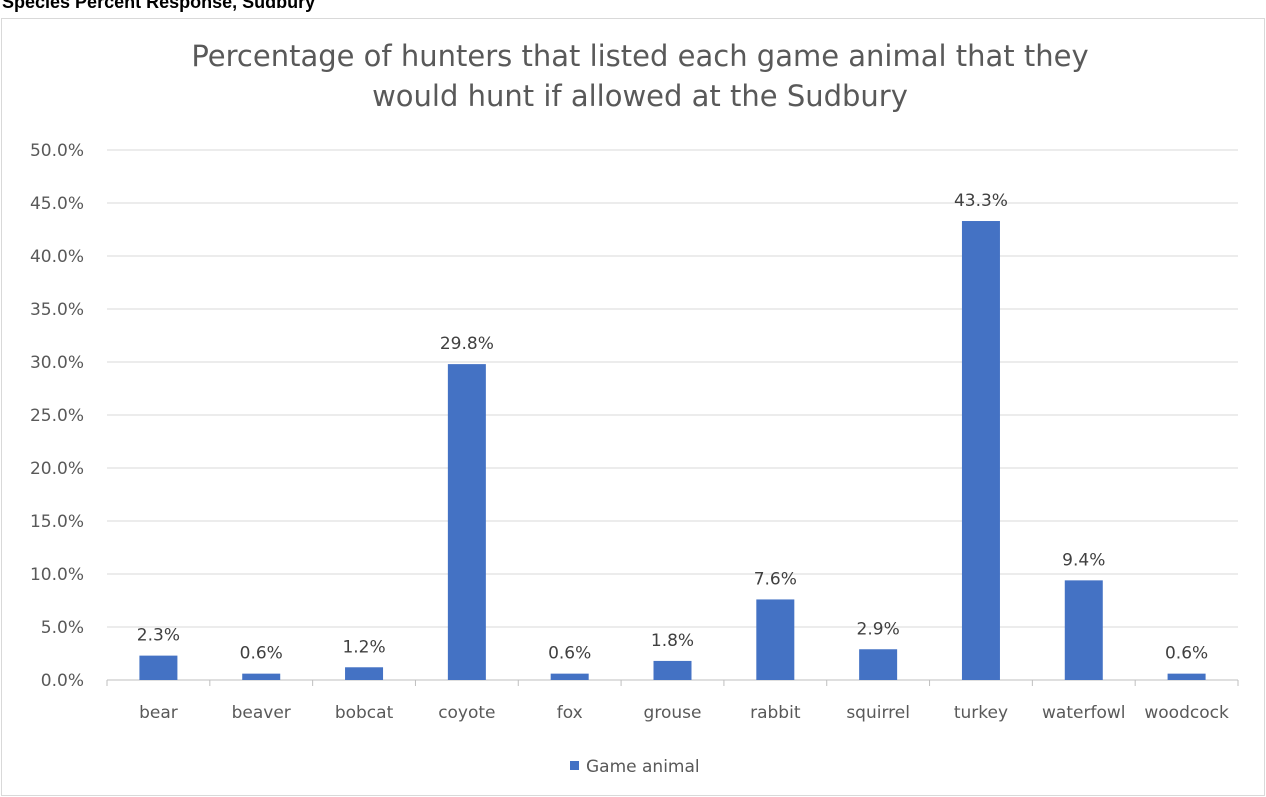  Describe the element at coordinates (62, 681) in the screenshot. I see `y-tick-label: 0.0%` at that location.